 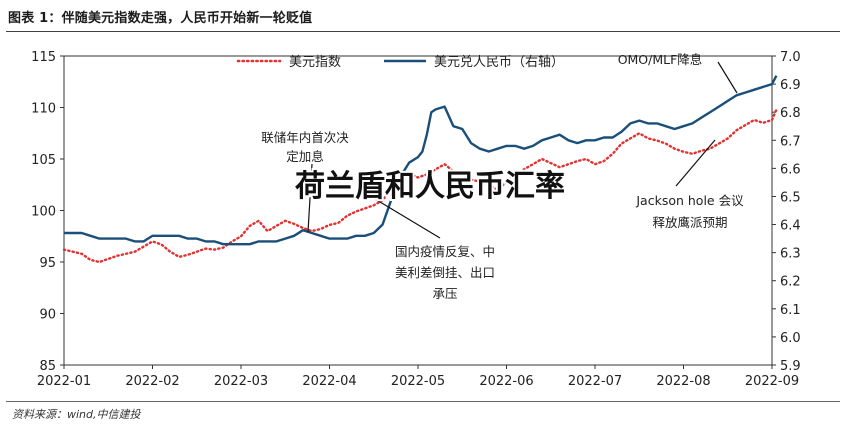 What do you see at coordinates (418, 381) in the screenshot?
I see `x-tick-label: 2022-05` at bounding box center [418, 381].